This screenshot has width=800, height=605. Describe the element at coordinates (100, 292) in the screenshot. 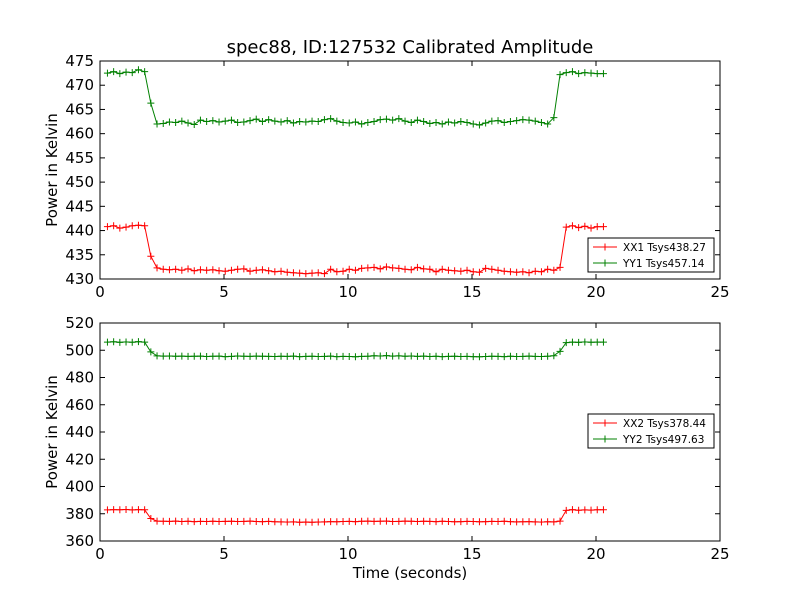

I see `x-tick-label: 0` at that location.